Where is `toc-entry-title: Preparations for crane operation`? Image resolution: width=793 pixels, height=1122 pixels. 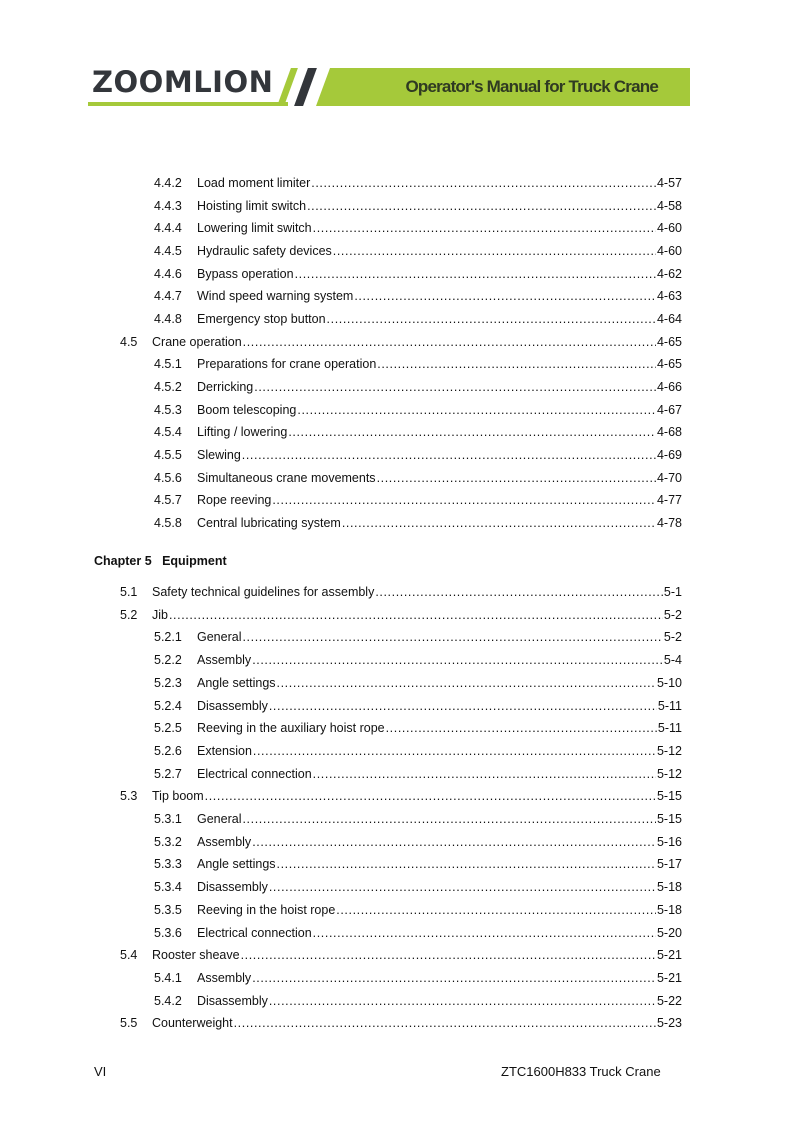
toc-entry-title: Preparations for crane operation is located at coordinates (287, 364).